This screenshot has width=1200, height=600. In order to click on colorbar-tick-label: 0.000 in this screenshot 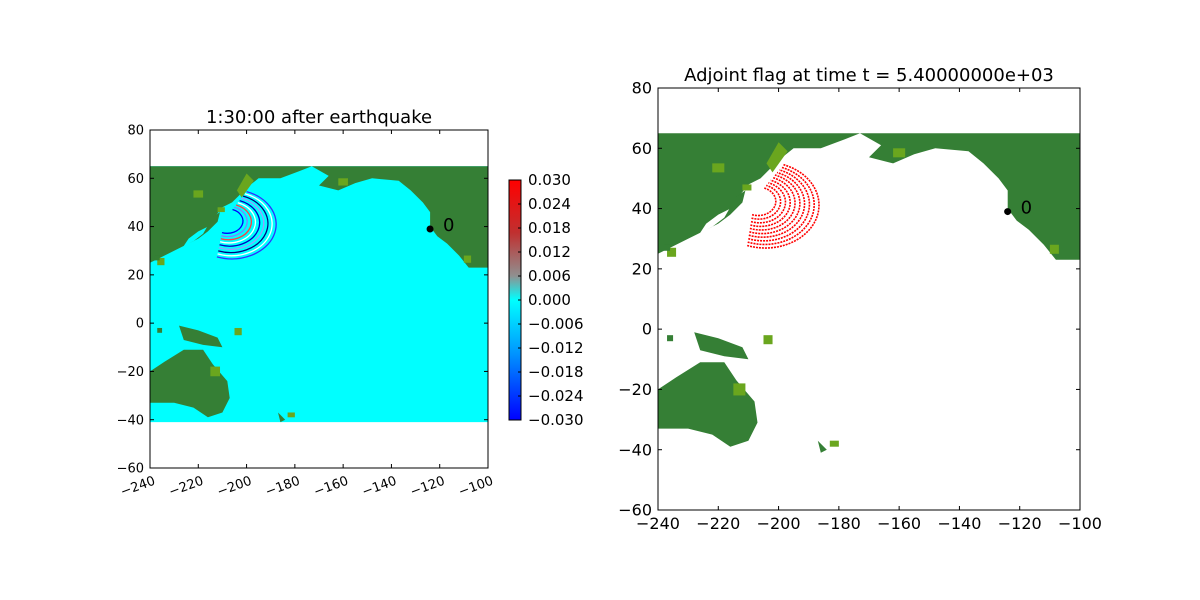, I will do `click(549, 300)`.